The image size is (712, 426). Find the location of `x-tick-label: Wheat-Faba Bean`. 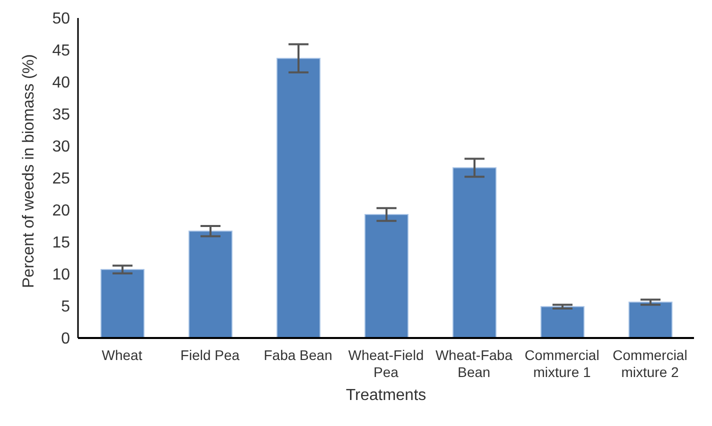

x-tick-label: Wheat-Faba Bean is located at coordinates (474, 363).